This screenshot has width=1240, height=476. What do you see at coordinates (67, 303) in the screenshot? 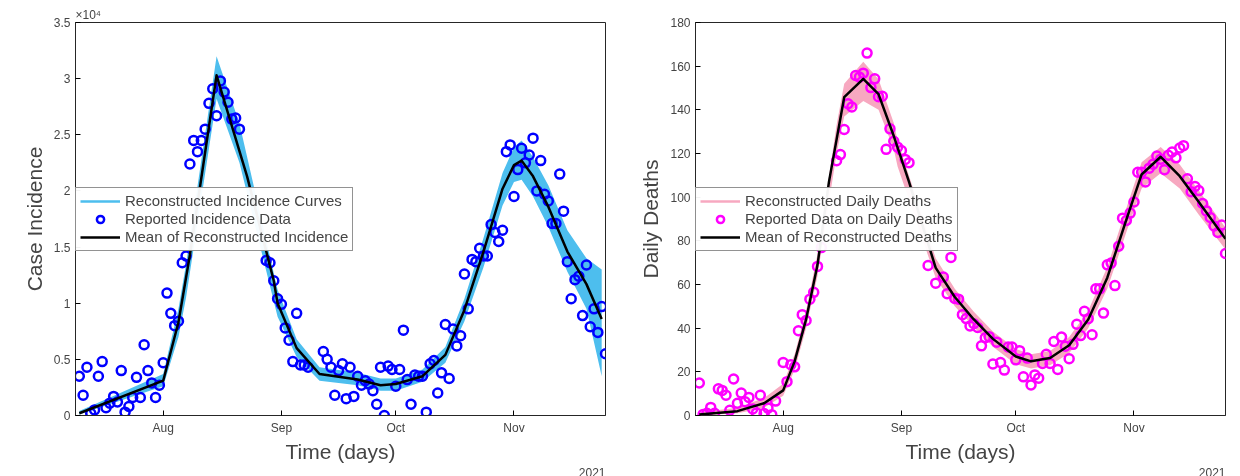
I see `y-tick-label: 1` at bounding box center [67, 303].